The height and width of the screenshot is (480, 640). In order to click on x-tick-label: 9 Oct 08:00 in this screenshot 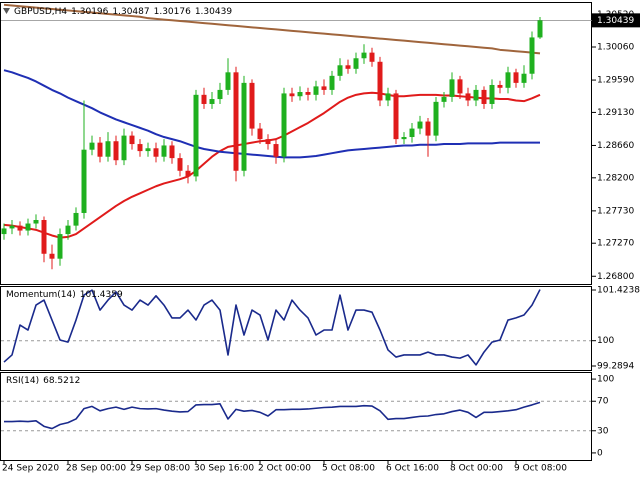, I will do `click(540, 469)`.